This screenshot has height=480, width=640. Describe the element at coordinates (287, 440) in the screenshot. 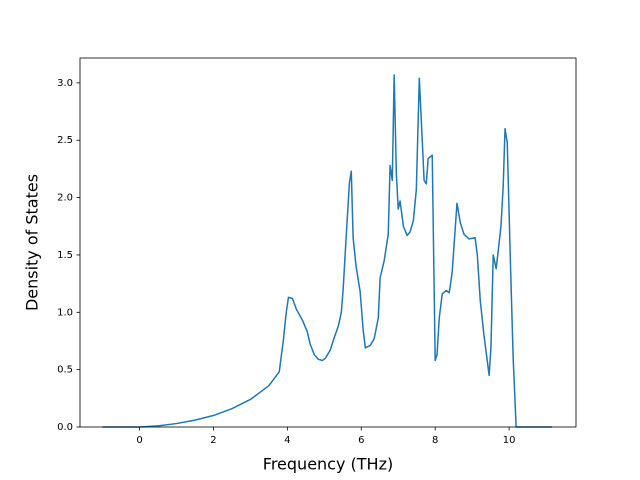

I see `x-tick-label: 4` at that location.